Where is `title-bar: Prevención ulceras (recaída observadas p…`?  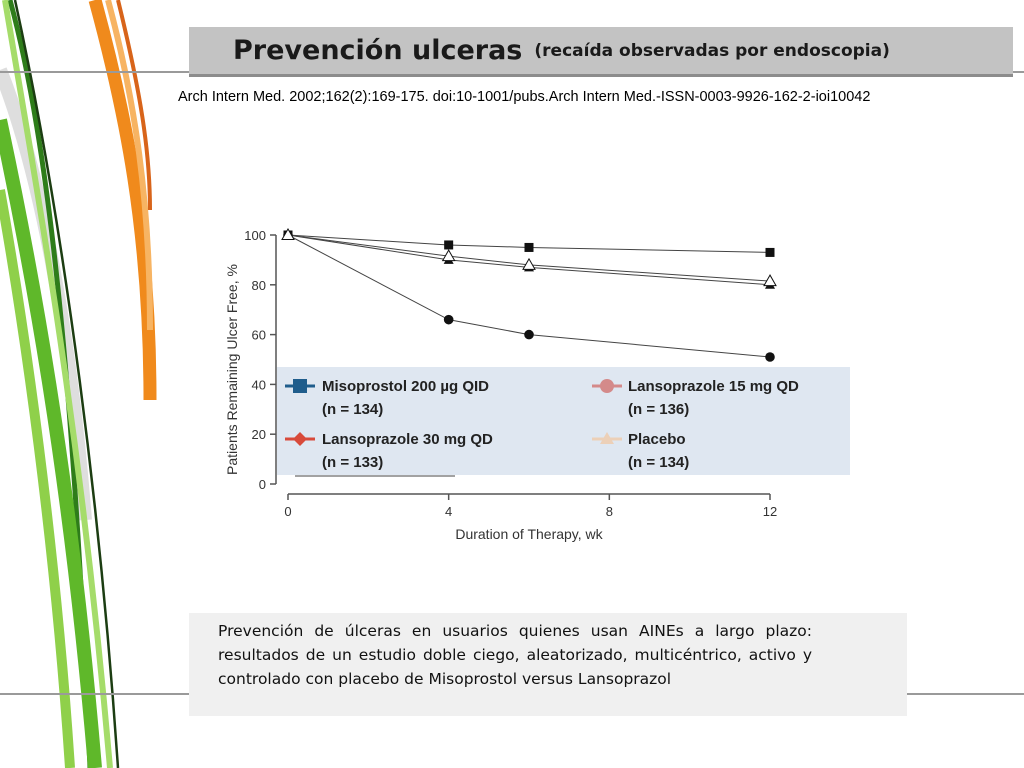 title-bar: Prevención ulceras (recaída observadas p… is located at coordinates (601, 52).